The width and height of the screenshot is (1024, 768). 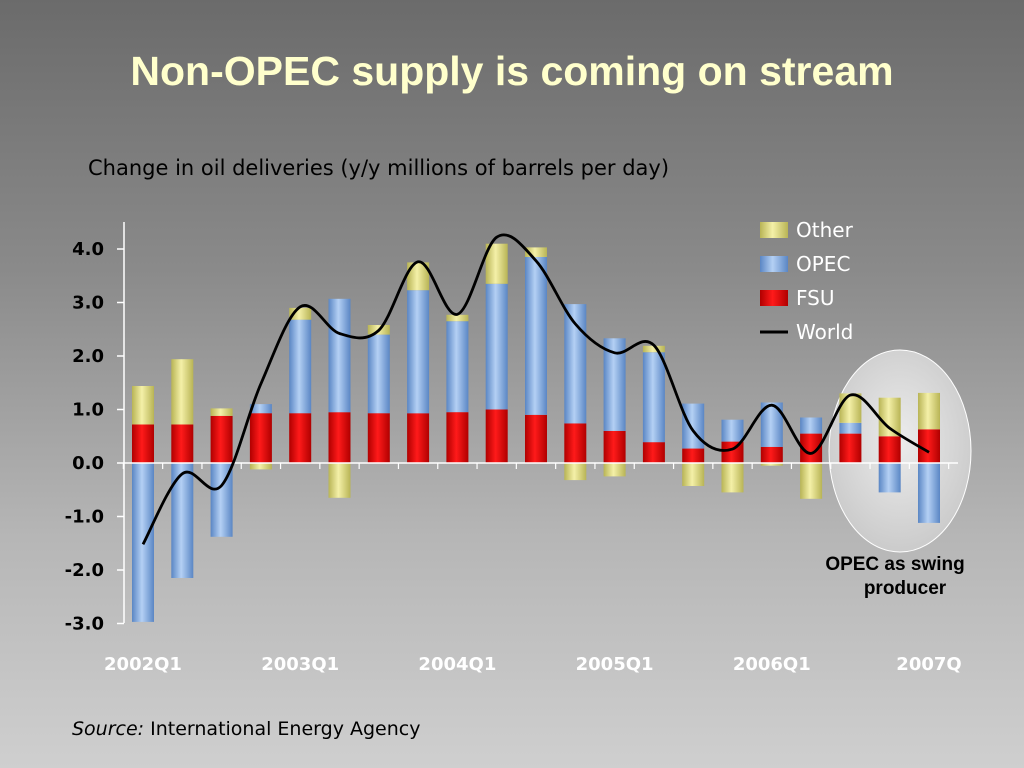 I want to click on bar-fsu-2003Q4, so click(x=418, y=438).